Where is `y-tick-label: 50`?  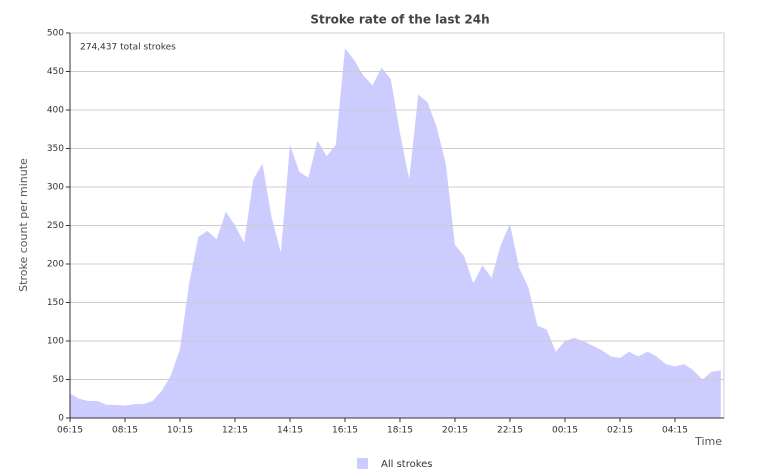 y-tick-label: 50 is located at coordinates (59, 380).